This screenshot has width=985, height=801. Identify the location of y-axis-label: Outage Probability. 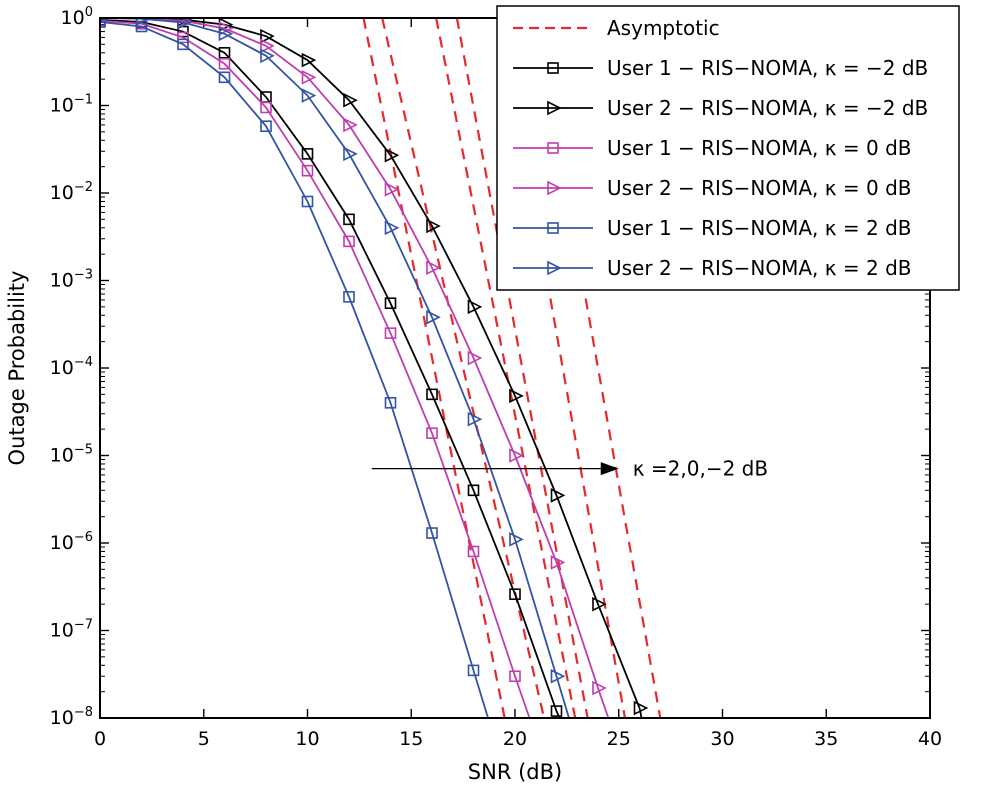
(17, 368).